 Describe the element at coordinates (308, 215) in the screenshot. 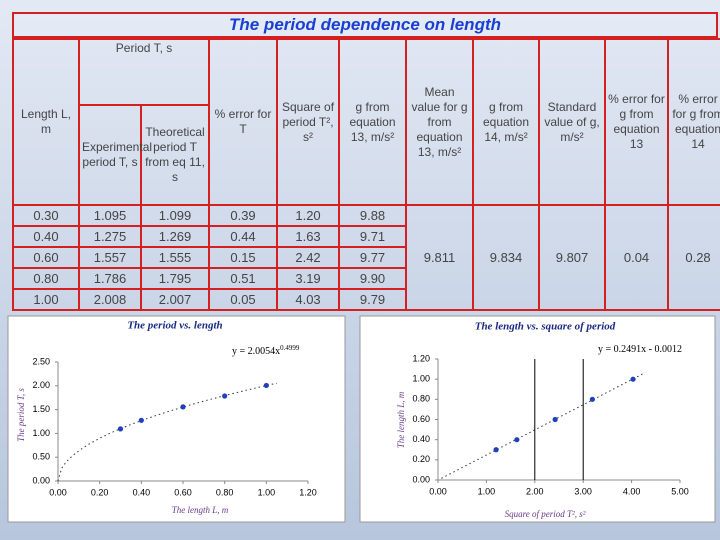

I see `table-cell: 1.20` at that location.